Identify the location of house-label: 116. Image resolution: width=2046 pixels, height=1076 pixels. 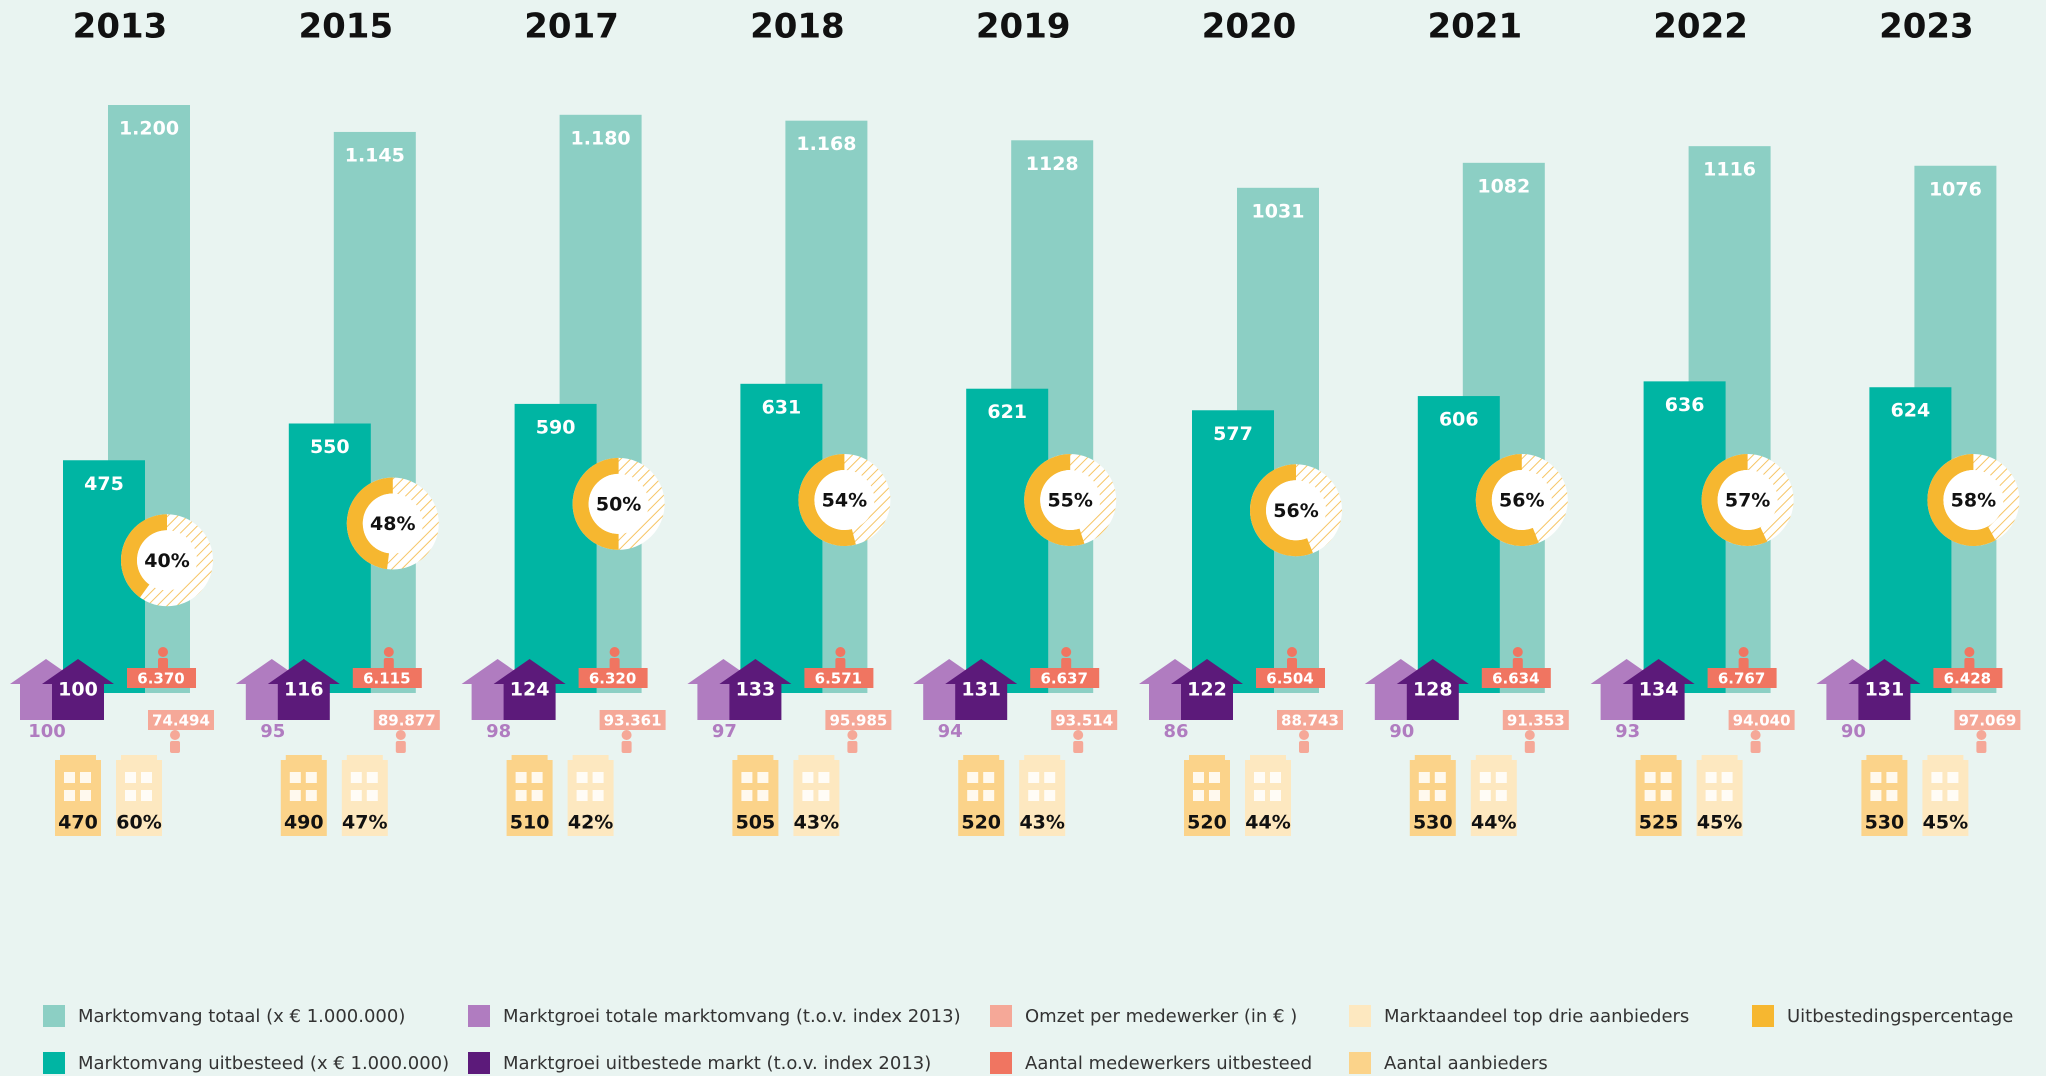
(304, 690).